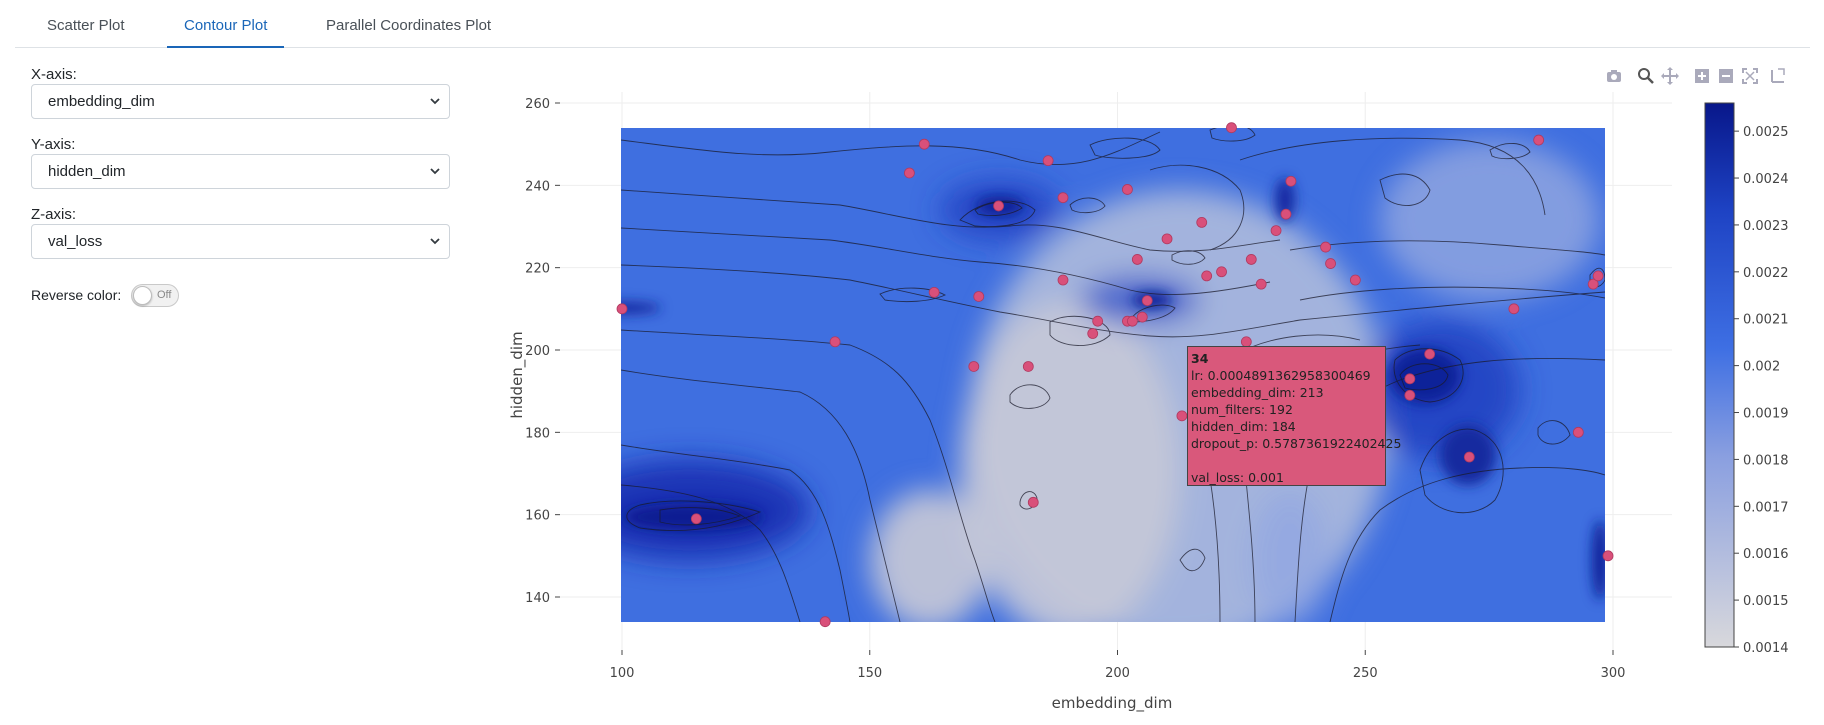 The width and height of the screenshot is (1824, 725). Describe the element at coordinates (240, 171) in the screenshot. I see `y-axis-select: hidden_dim` at that location.